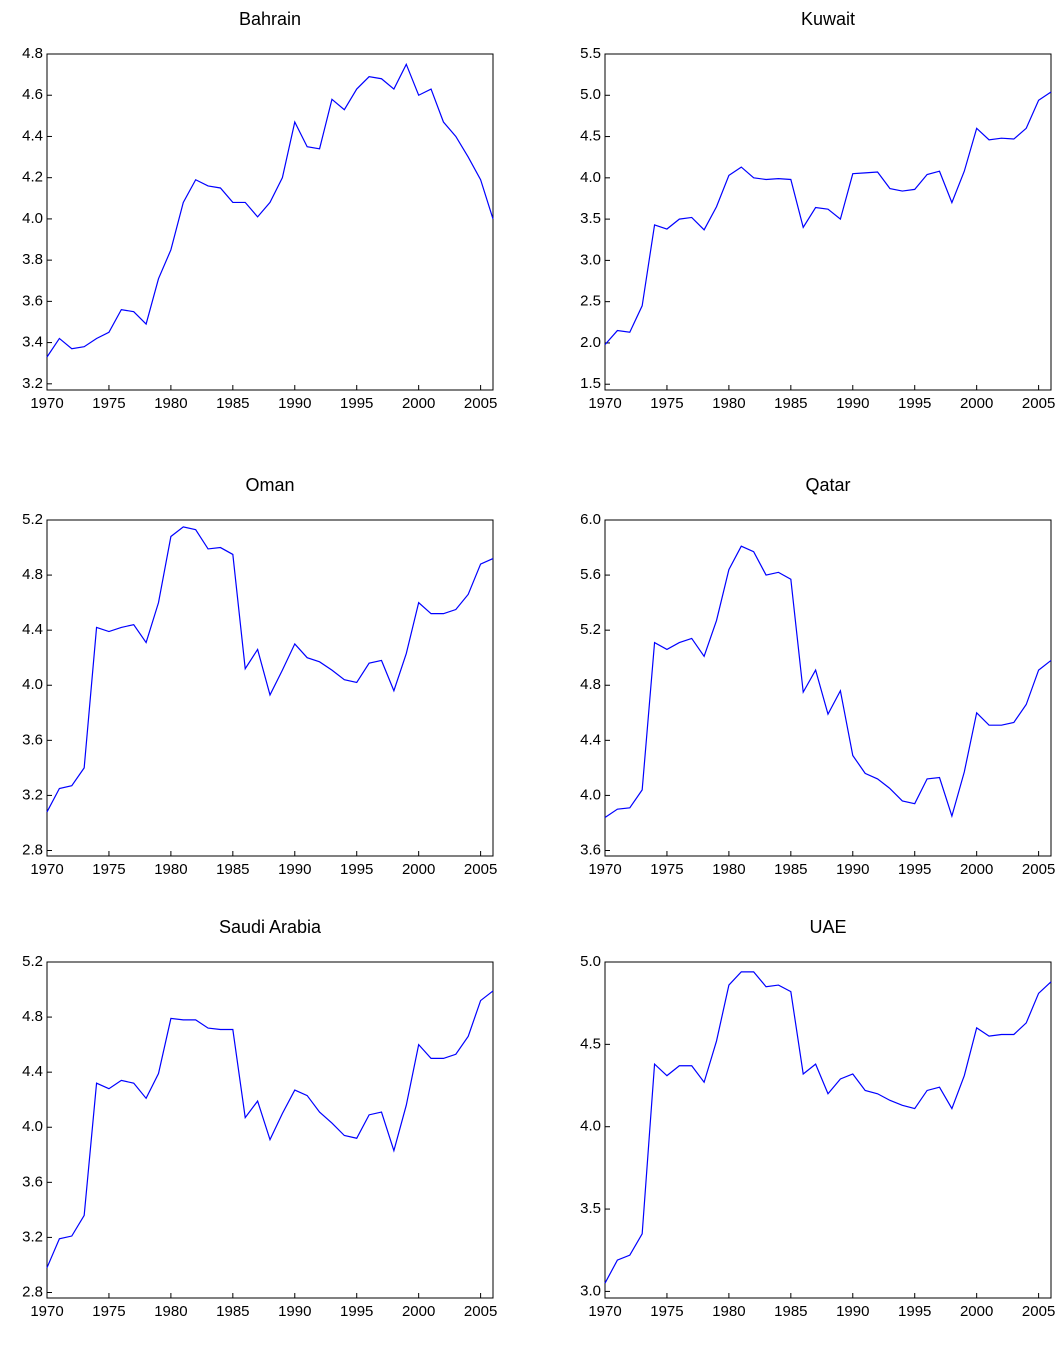 This screenshot has width=1063, height=1358. I want to click on y-tick-label: 5.0, so click(590, 961).